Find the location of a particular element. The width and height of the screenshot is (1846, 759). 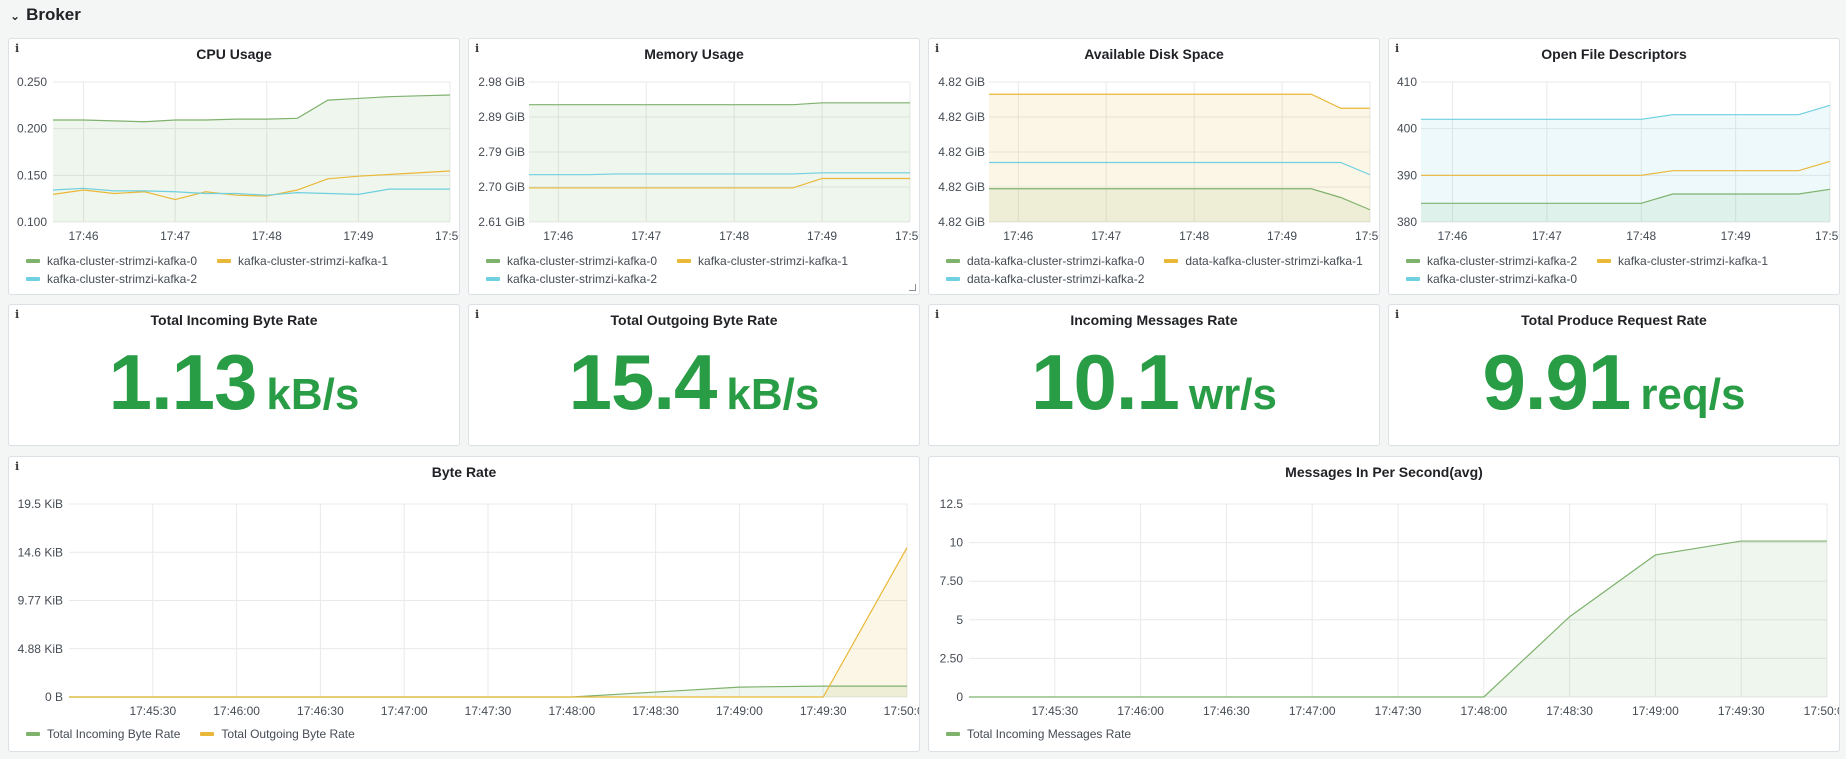

x-tick-label: 17:48:30 is located at coordinates (1569, 711).